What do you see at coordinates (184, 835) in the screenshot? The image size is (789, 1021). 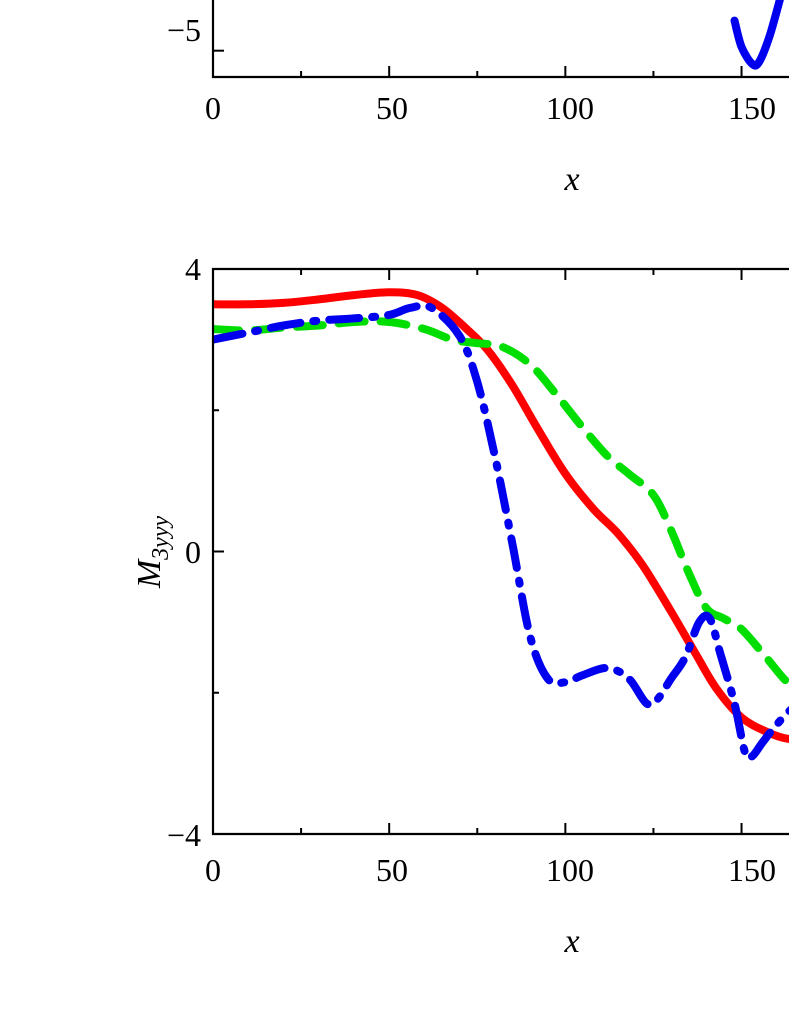 I see `bottom-y-tick-label-2: −4` at bounding box center [184, 835].